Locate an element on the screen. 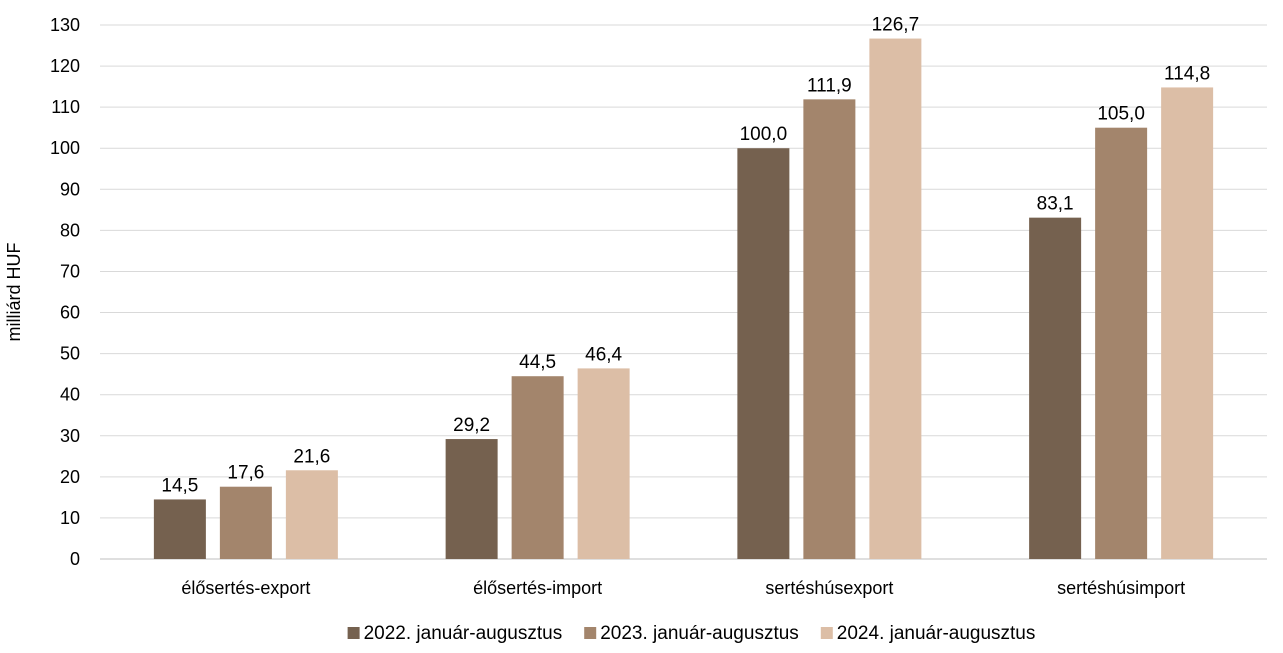 The height and width of the screenshot is (653, 1283). legend-label: 2023. január-augusztus is located at coordinates (699, 633).